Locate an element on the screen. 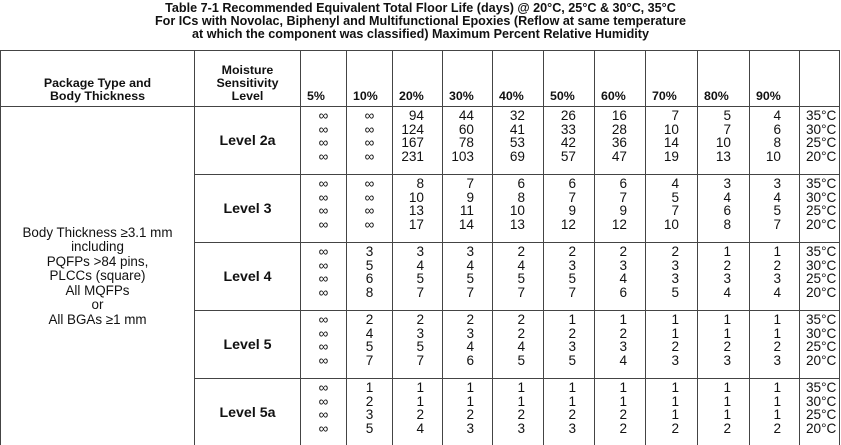 The height and width of the screenshot is (445, 841). temperature-label: 30°C is located at coordinates (821, 197).